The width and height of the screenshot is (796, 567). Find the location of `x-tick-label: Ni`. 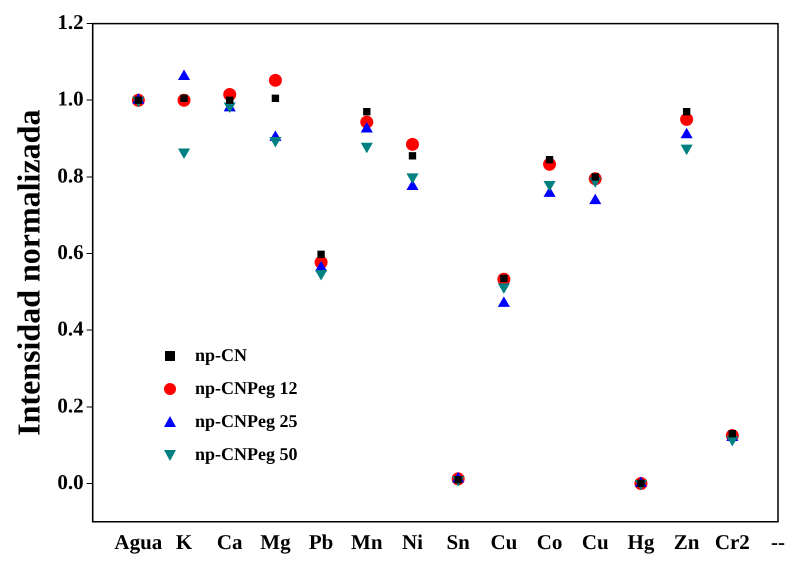

x-tick-label: Ni is located at coordinates (413, 542).